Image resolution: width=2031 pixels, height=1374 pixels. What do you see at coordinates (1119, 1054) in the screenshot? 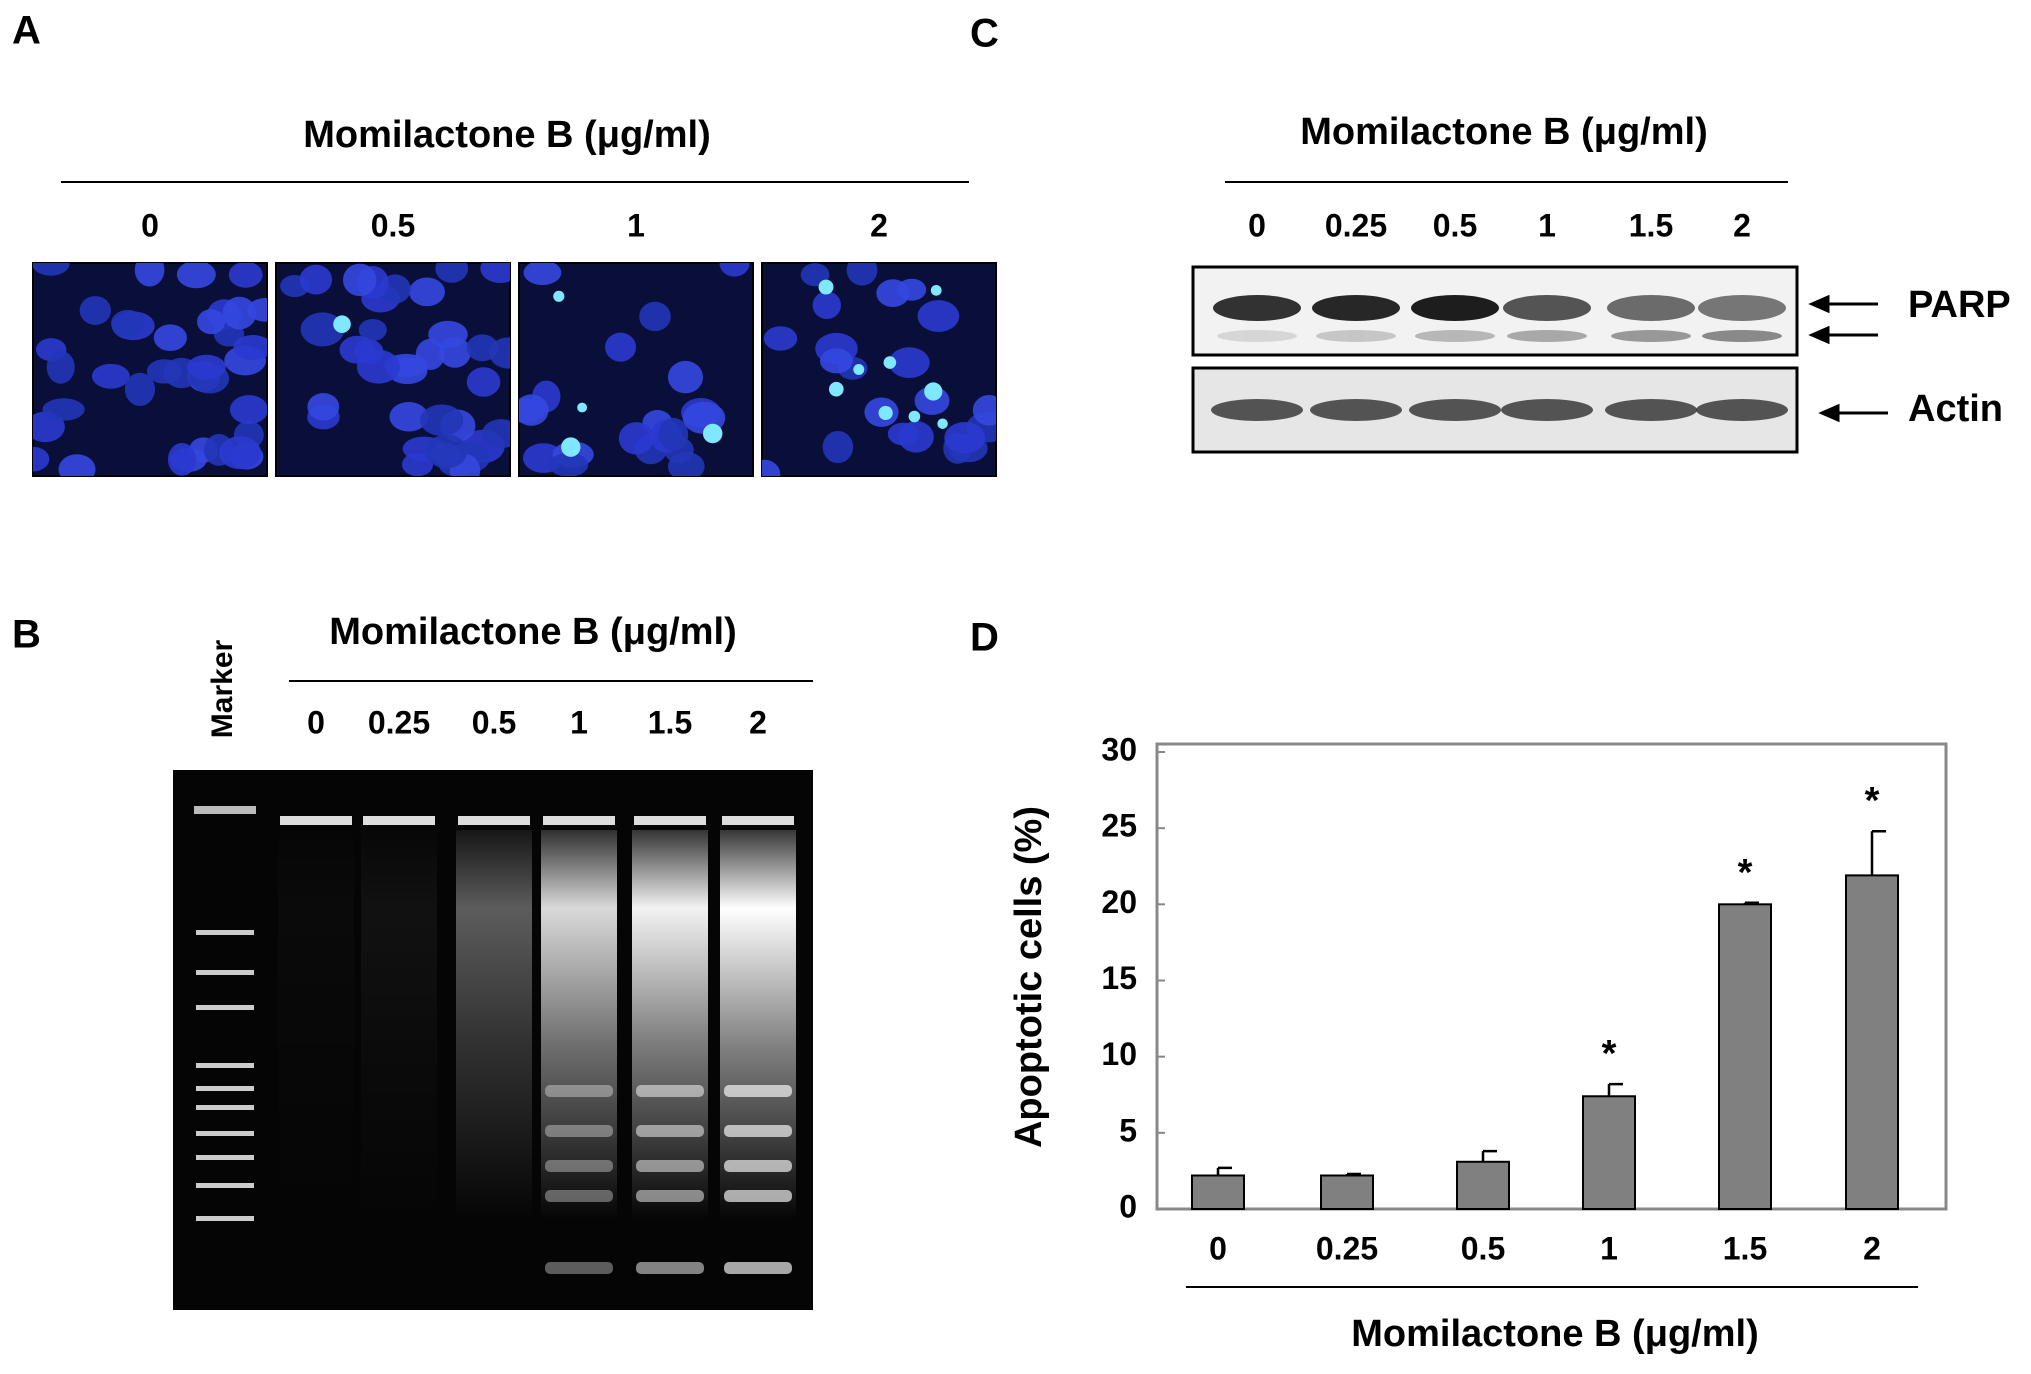
I see `y-tick-label: 10` at bounding box center [1119, 1054].